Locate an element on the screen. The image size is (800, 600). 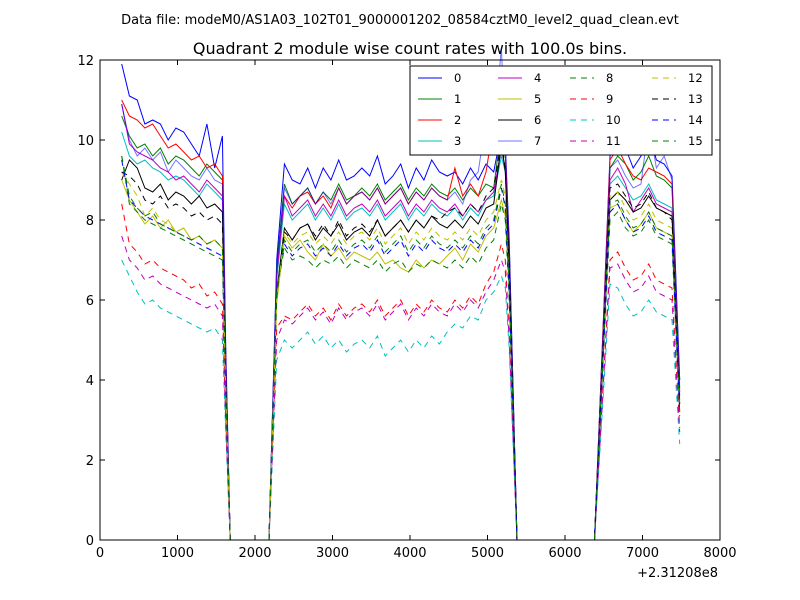
legend-label-0: 0 is located at coordinates (457, 78).